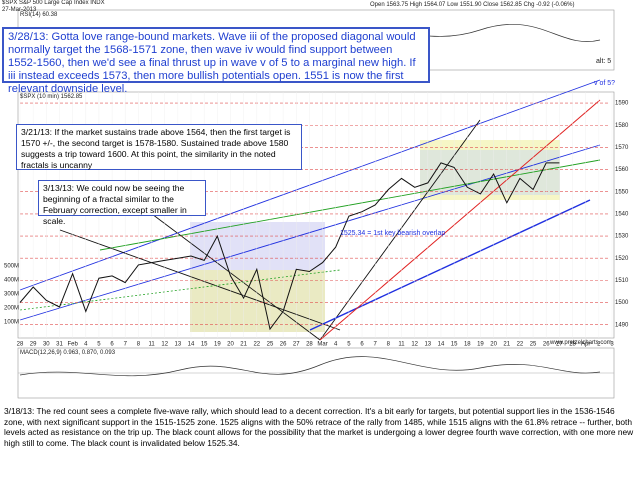 Image resolution: width=640 pixels, height=478 pixels. Describe the element at coordinates (51, 97) in the screenshot. I see `chart-title: $SPX (10 min) 1562.85` at that location.